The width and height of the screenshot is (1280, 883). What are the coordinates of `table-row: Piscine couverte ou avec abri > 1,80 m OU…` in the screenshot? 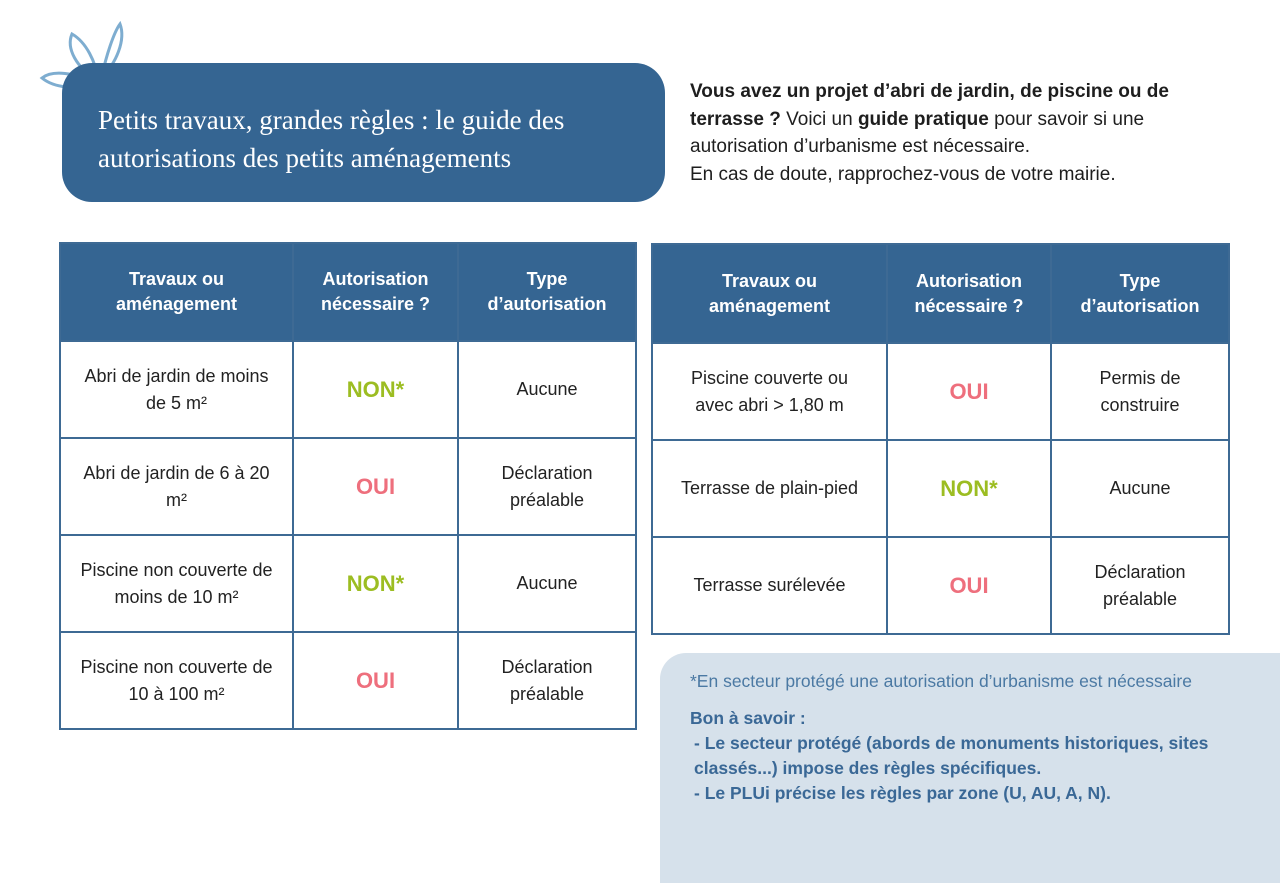 It's located at (940, 391).